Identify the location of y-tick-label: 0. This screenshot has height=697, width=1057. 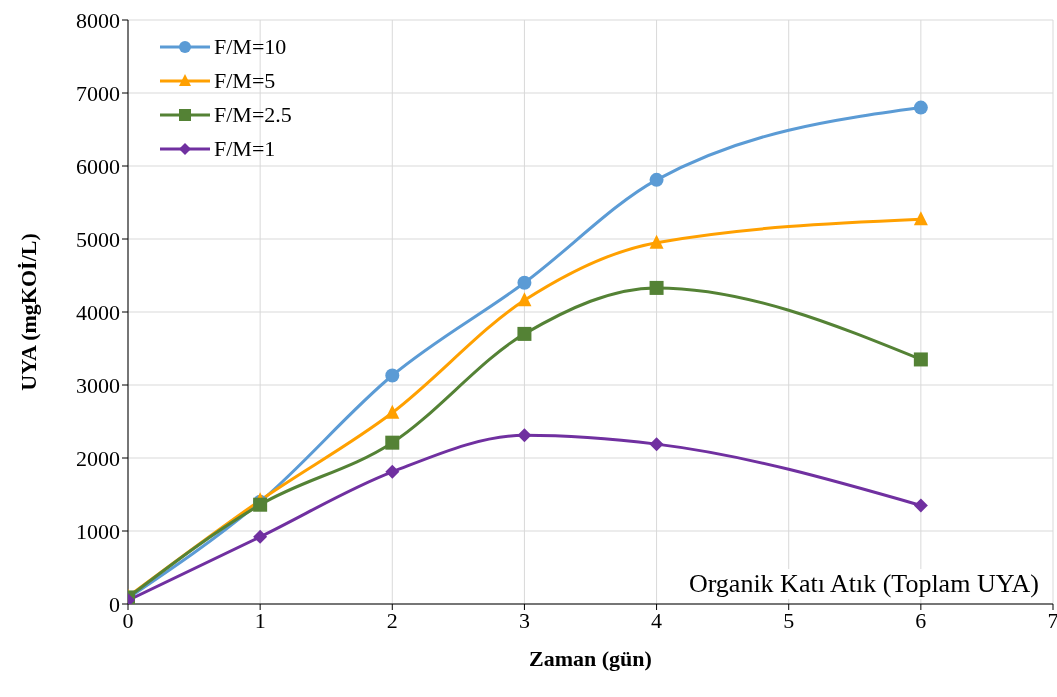
(114, 604).